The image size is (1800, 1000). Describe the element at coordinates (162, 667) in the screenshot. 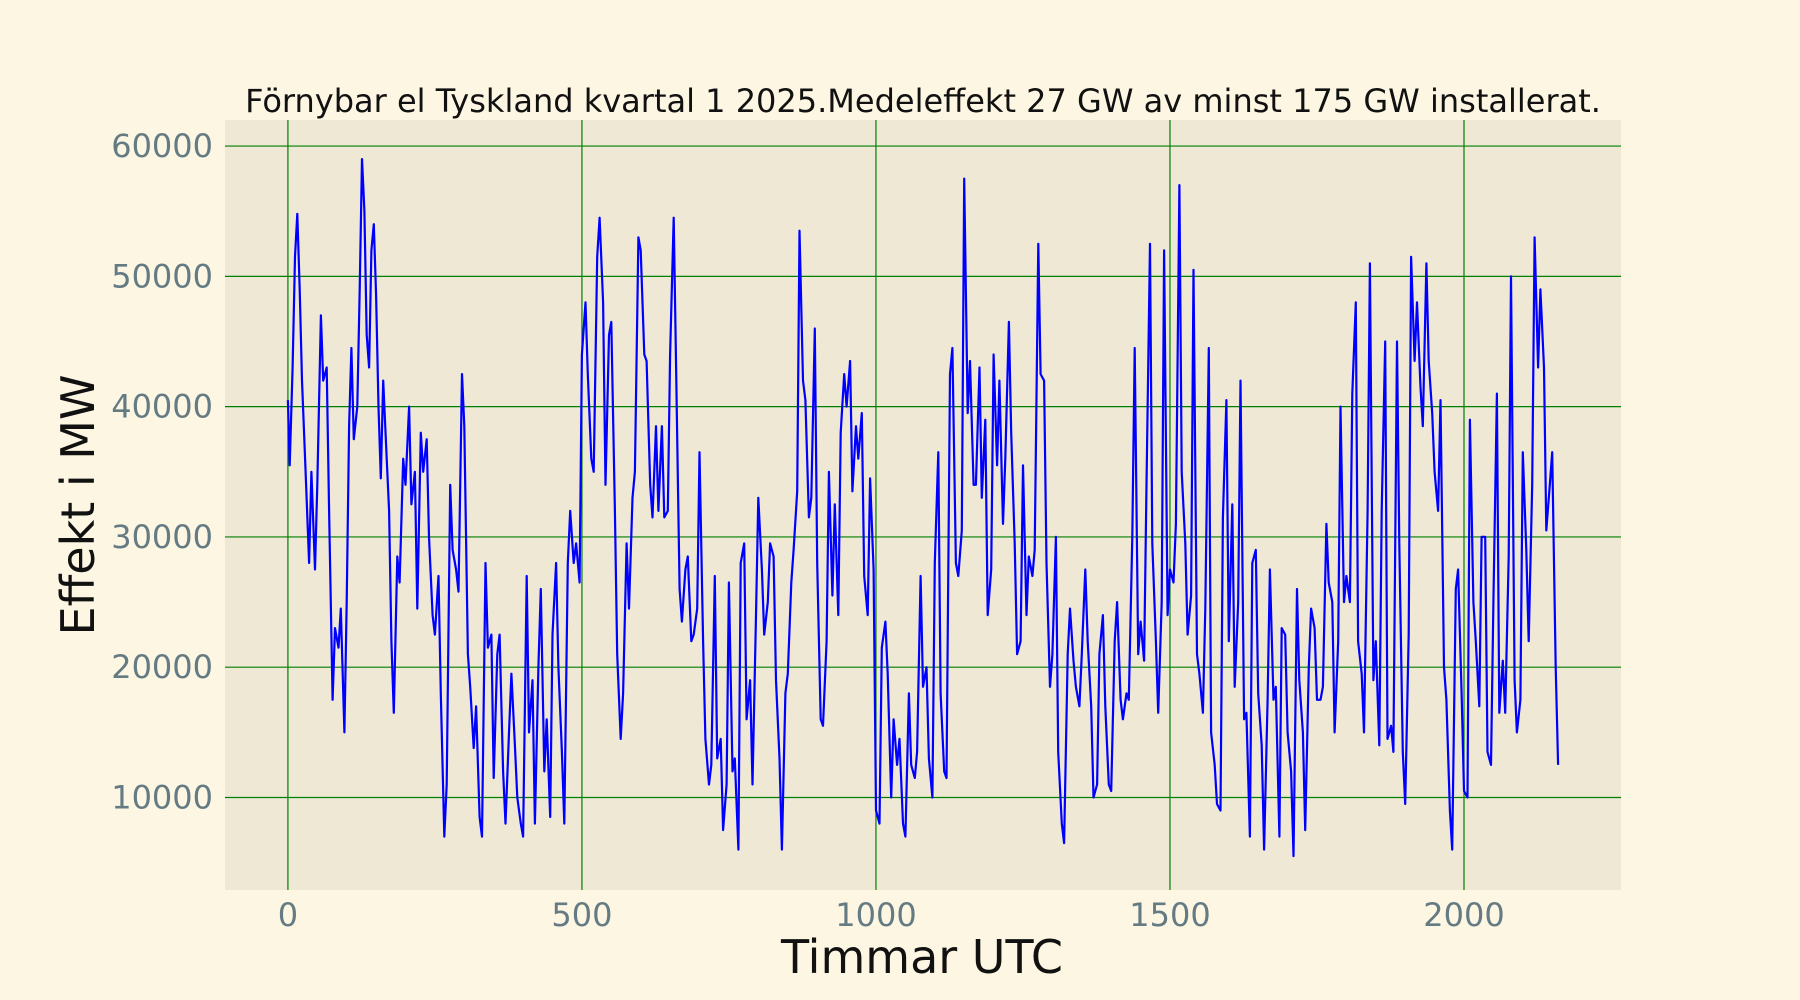

I see `y-tick-label: 20000` at that location.